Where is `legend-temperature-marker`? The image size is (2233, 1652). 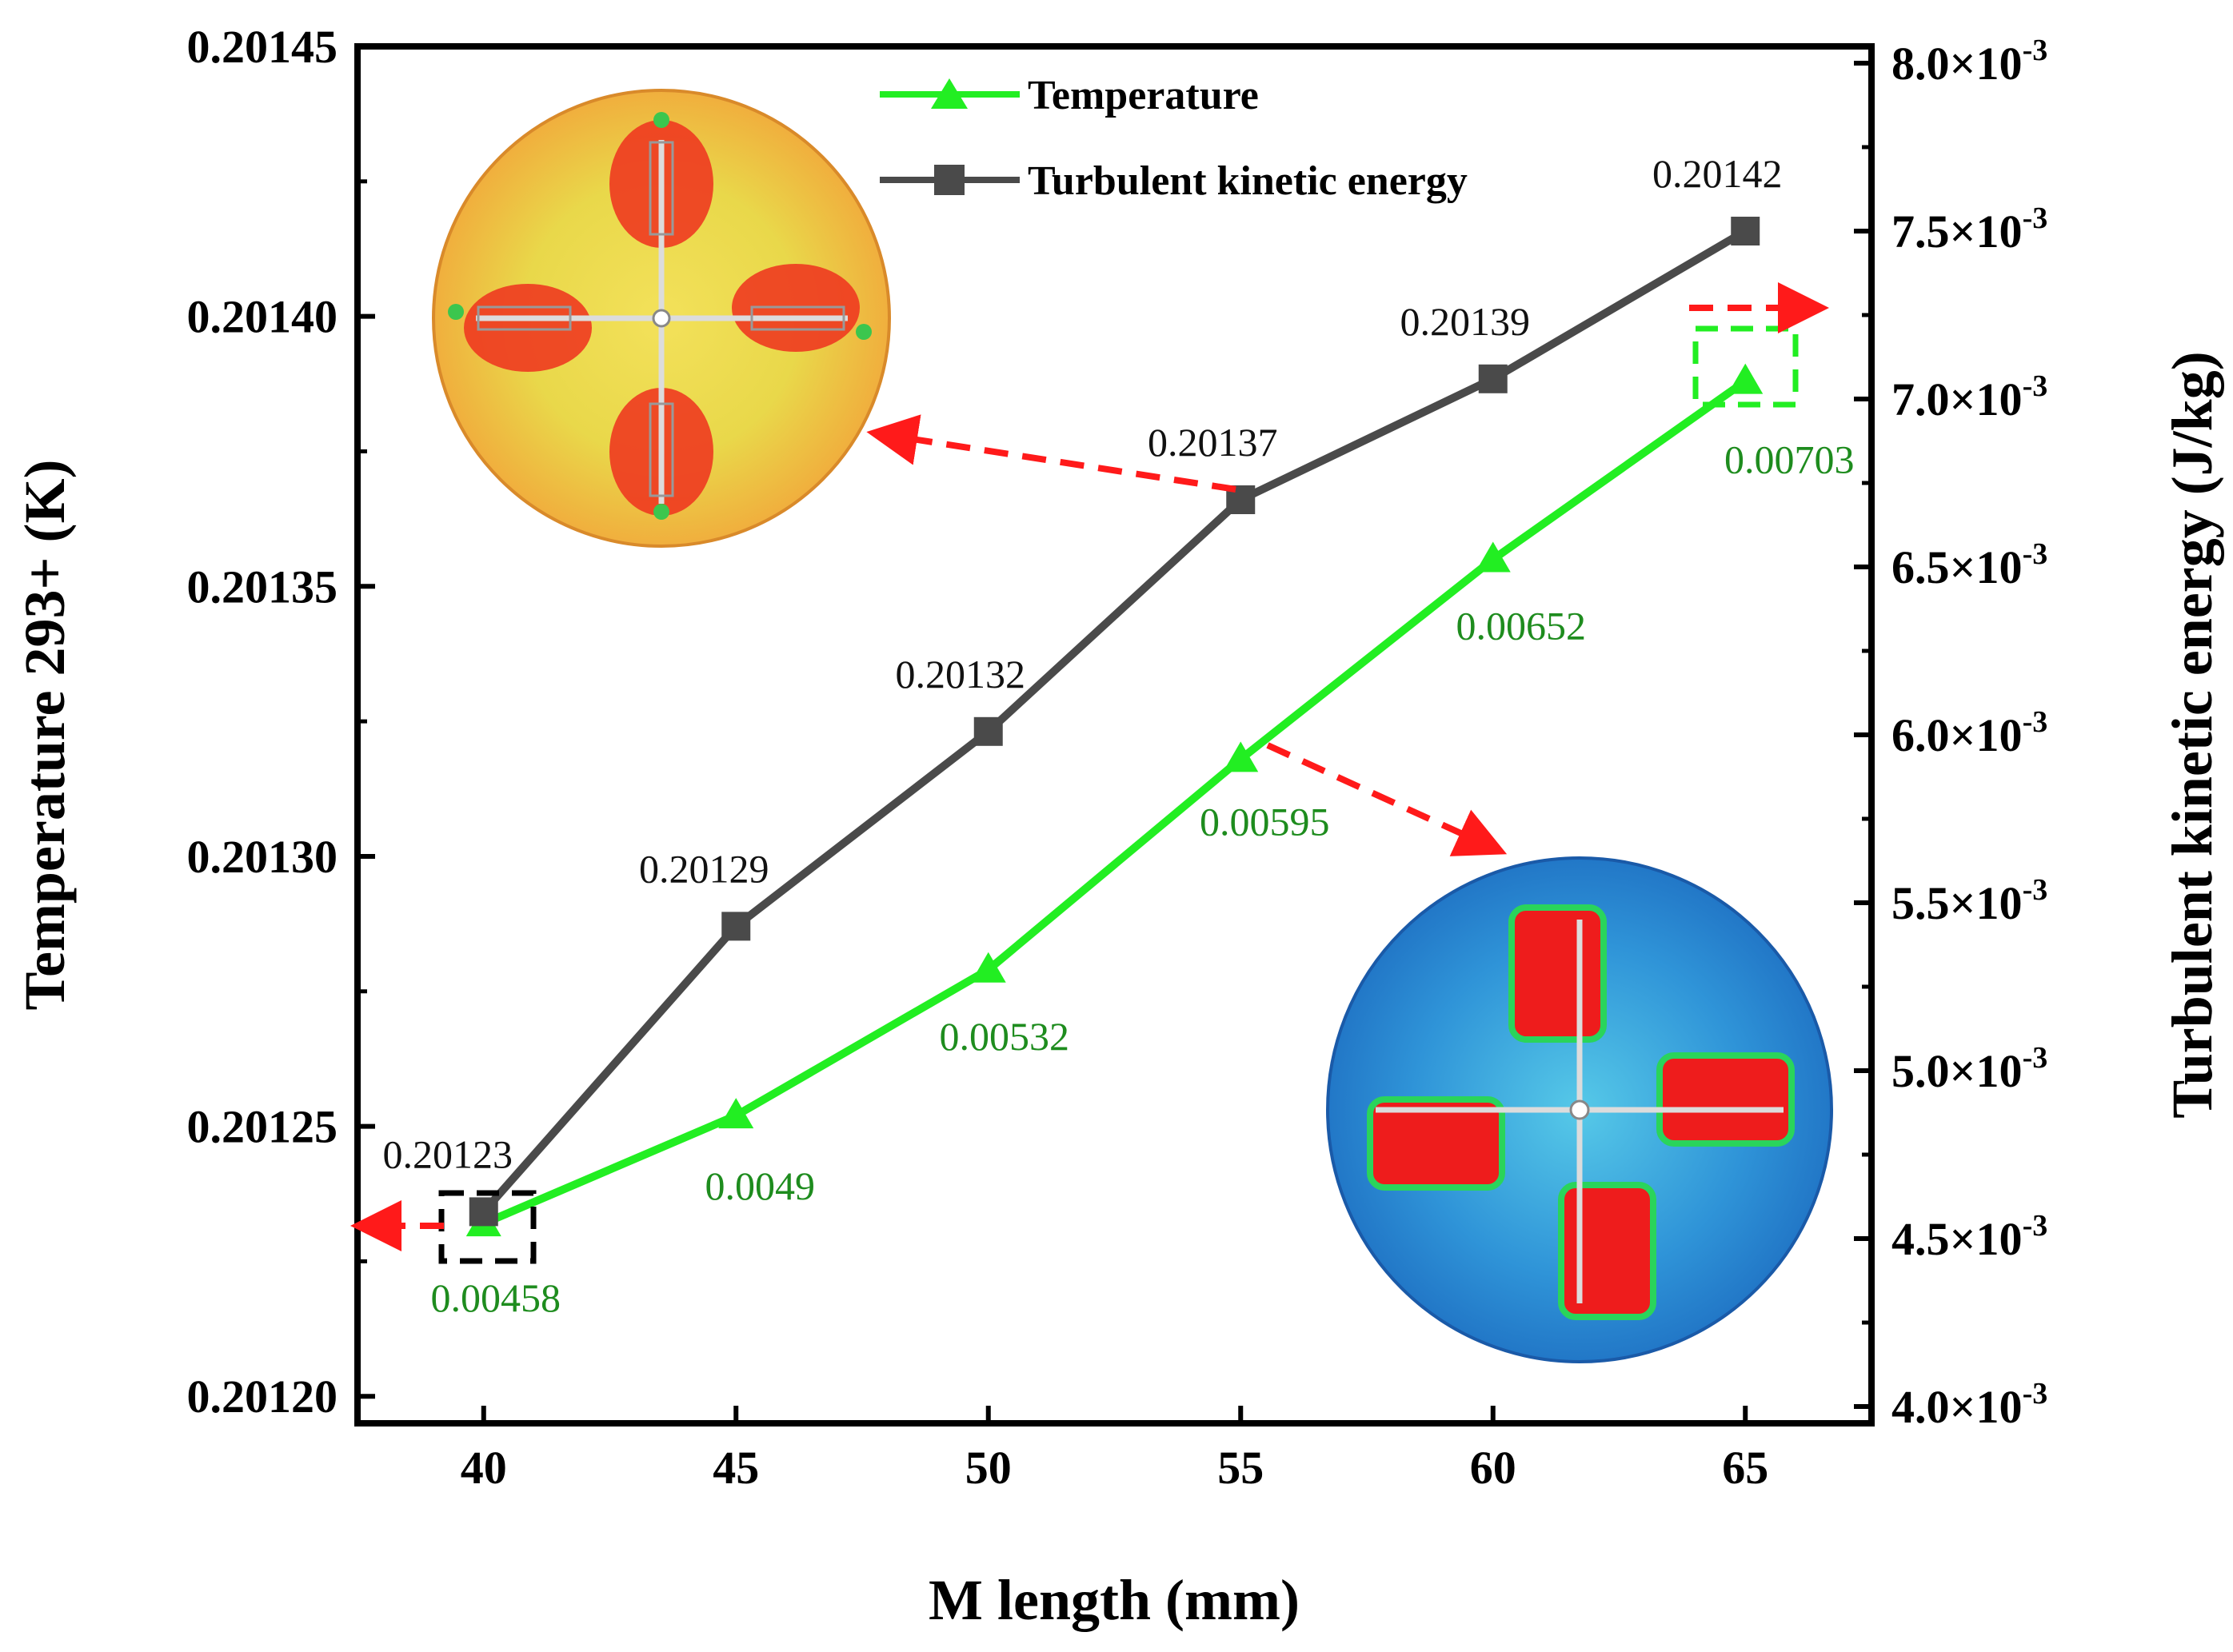 legend-temperature-marker is located at coordinates (949, 93).